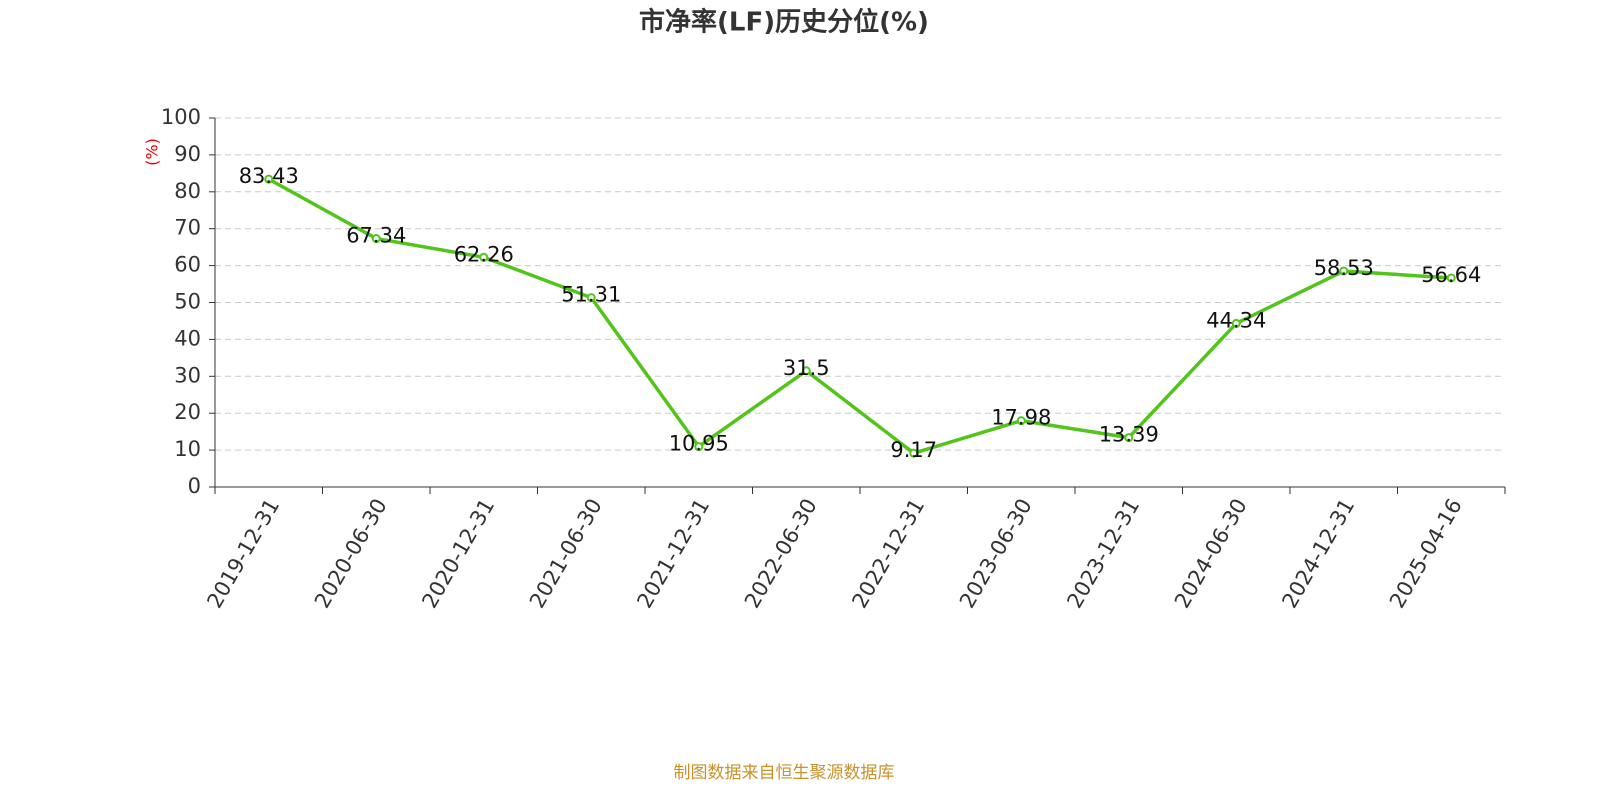 This screenshot has width=1600, height=800. What do you see at coordinates (1211, 554) in the screenshot?
I see `x-tick-label: 2024-06-30` at bounding box center [1211, 554].